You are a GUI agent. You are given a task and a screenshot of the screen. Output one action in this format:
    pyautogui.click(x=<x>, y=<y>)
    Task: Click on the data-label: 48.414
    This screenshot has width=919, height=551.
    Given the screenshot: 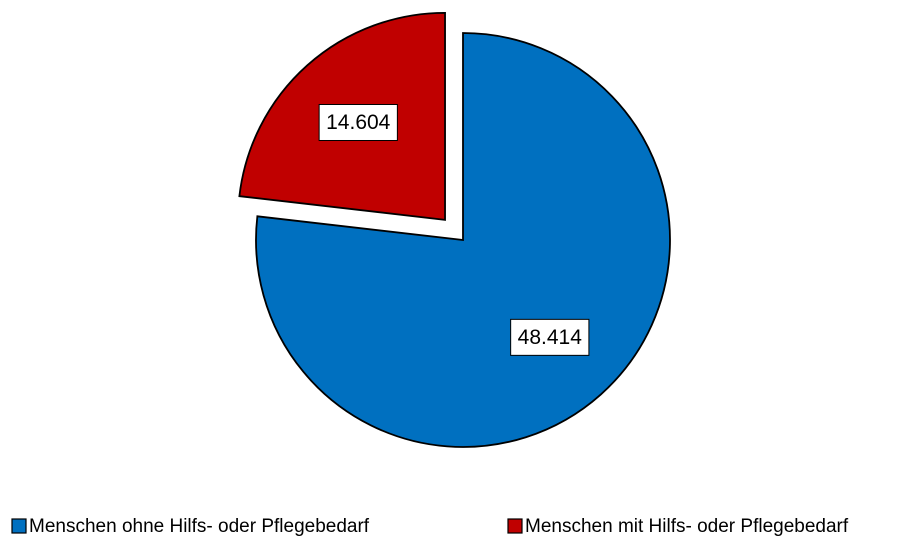 What is the action you would take?
    pyautogui.click(x=550, y=337)
    